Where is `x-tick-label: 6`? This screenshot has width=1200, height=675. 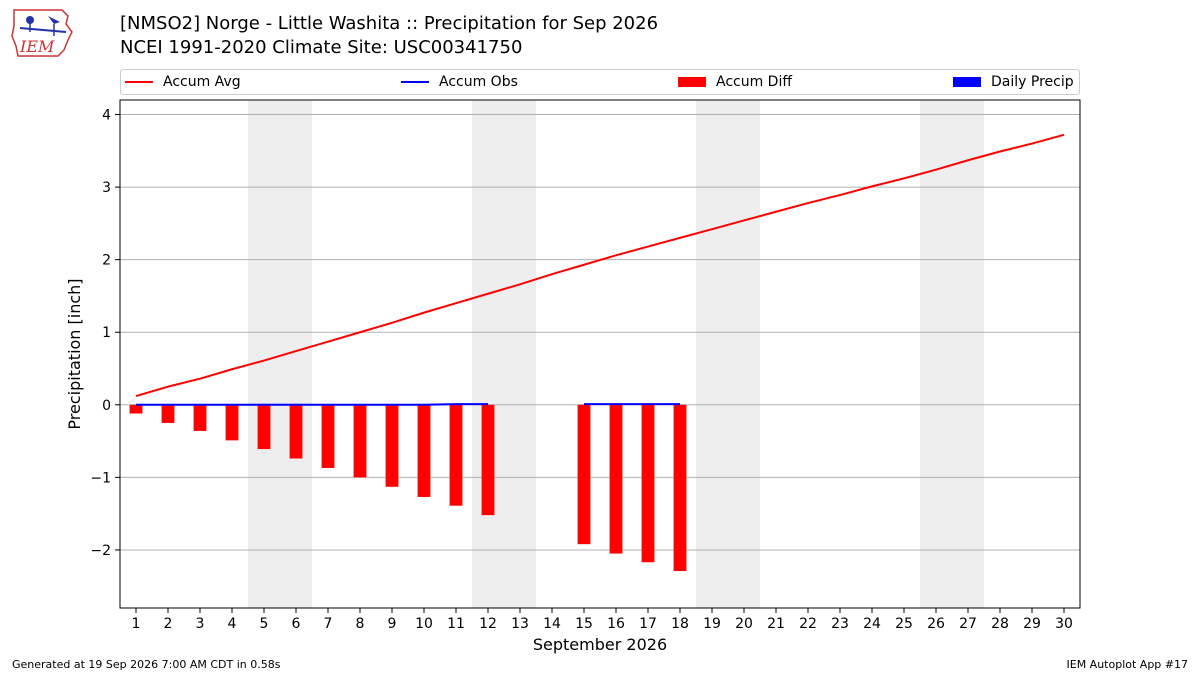 x-tick-label: 6 is located at coordinates (296, 624).